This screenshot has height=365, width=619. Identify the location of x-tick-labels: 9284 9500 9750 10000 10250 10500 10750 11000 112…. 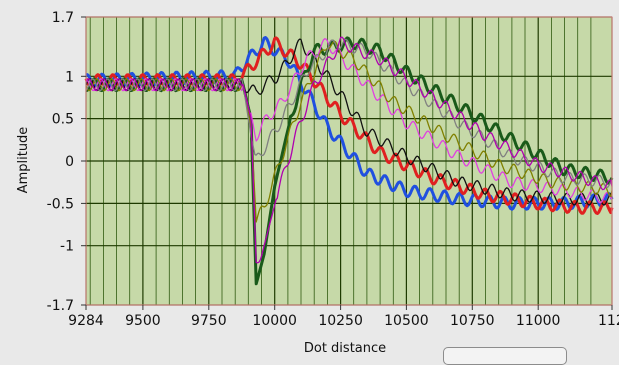
(343, 321).